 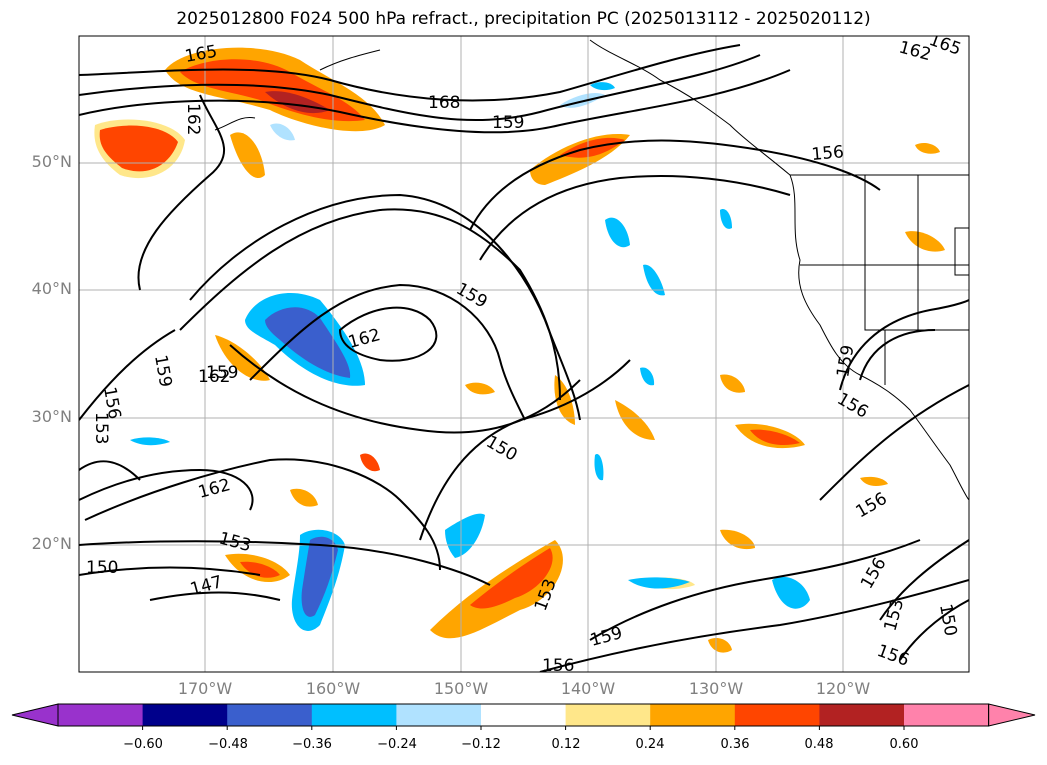 I want to click on colorbar-extend-high, so click(x=1012, y=715).